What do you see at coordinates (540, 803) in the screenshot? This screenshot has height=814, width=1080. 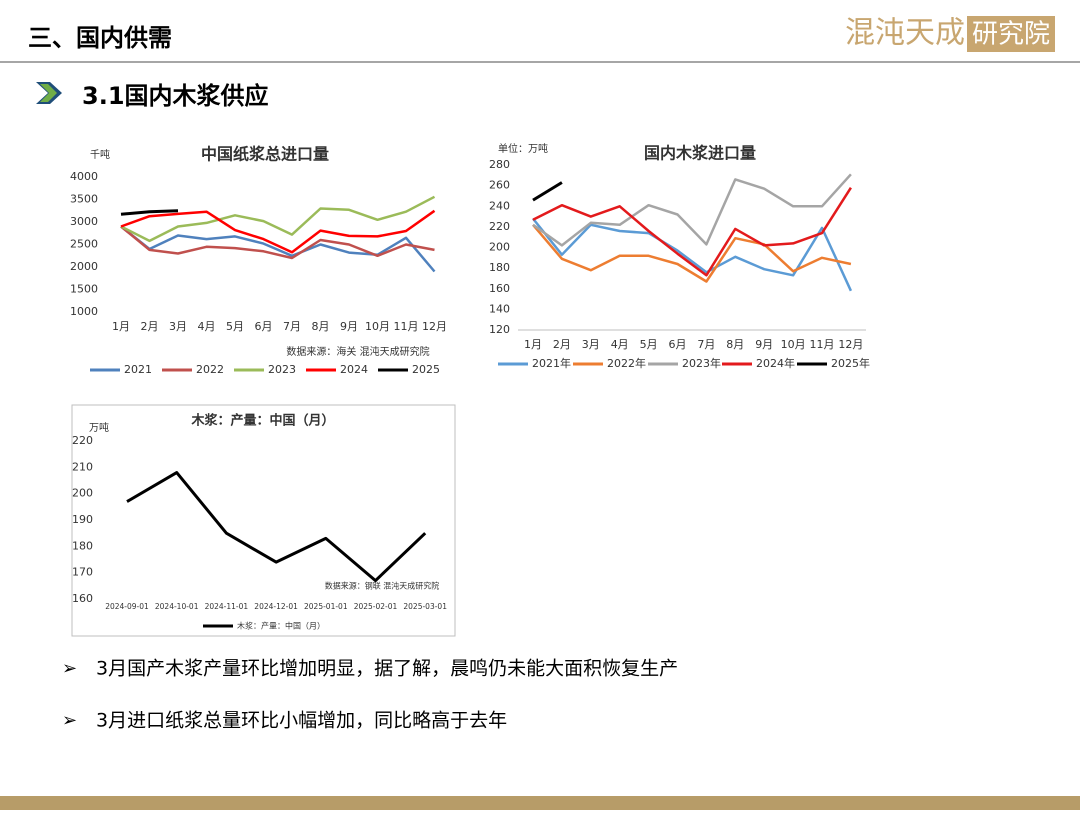 I see `footer-band` at bounding box center [540, 803].